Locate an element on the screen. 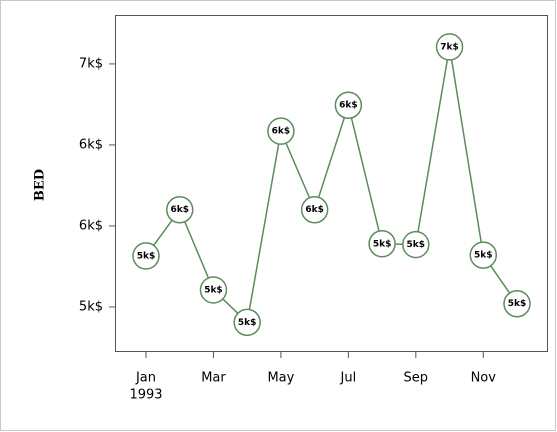 The height and width of the screenshot is (432, 557). x-tick-label: Mar is located at coordinates (213, 378).